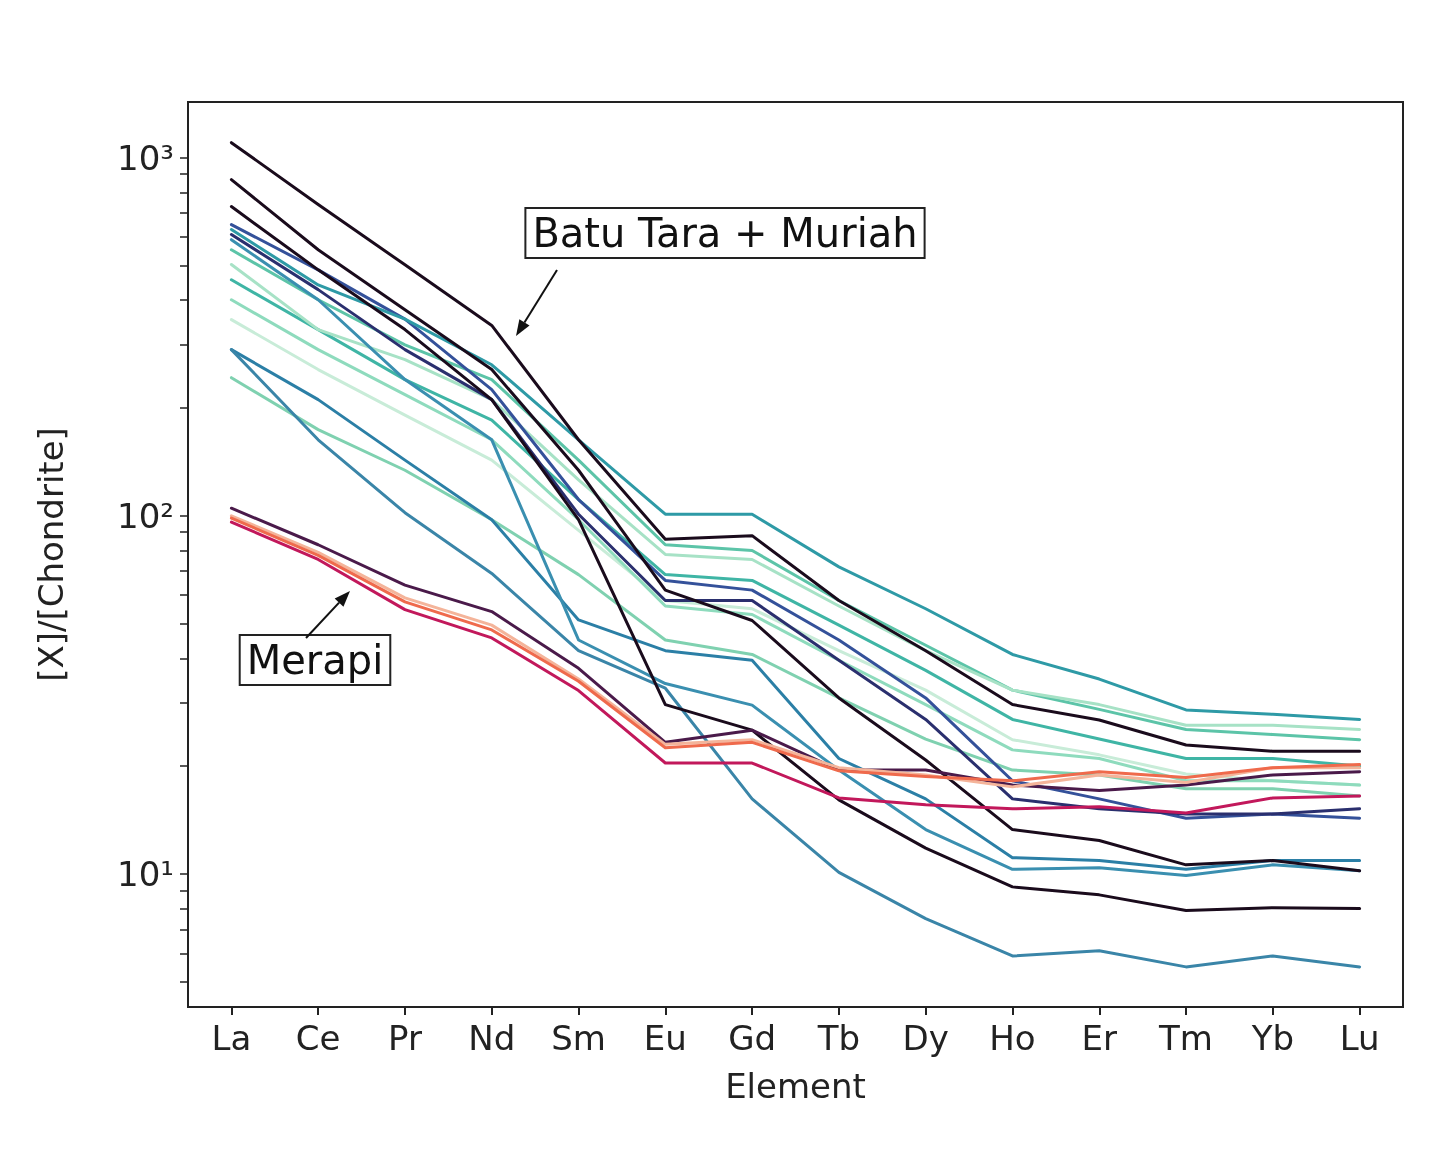 This screenshot has height=1152, width=1436. I want to click on y-axis-title: [X]/[Chondrite], so click(51, 554).